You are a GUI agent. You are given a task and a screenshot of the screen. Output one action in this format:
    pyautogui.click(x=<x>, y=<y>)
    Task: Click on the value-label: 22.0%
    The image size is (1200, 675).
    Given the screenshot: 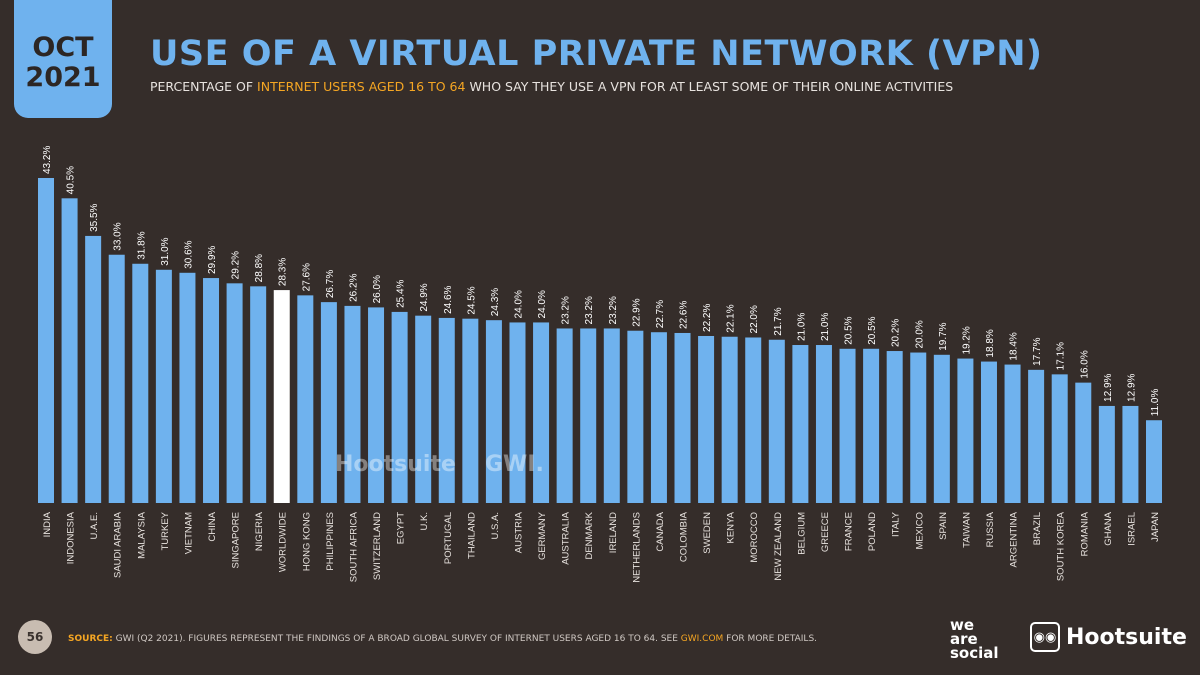 What is the action you would take?
    pyautogui.click(x=754, y=319)
    